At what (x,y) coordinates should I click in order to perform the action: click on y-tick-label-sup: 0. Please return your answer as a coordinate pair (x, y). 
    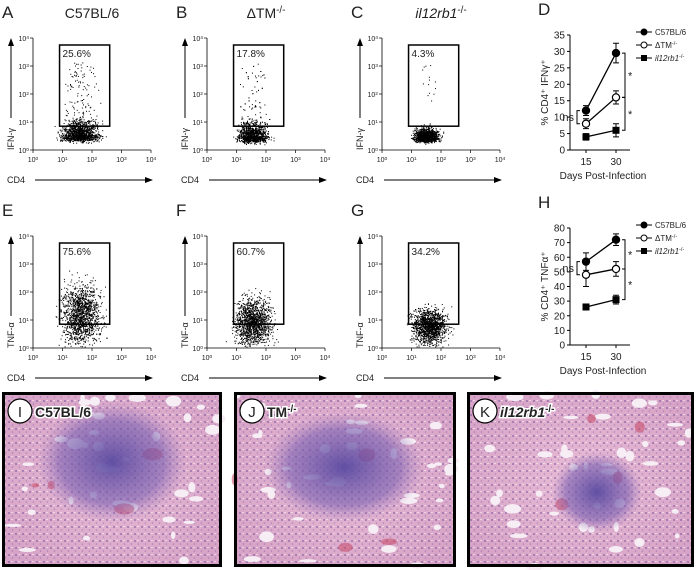
    Looking at the image, I should click on (27, 150).